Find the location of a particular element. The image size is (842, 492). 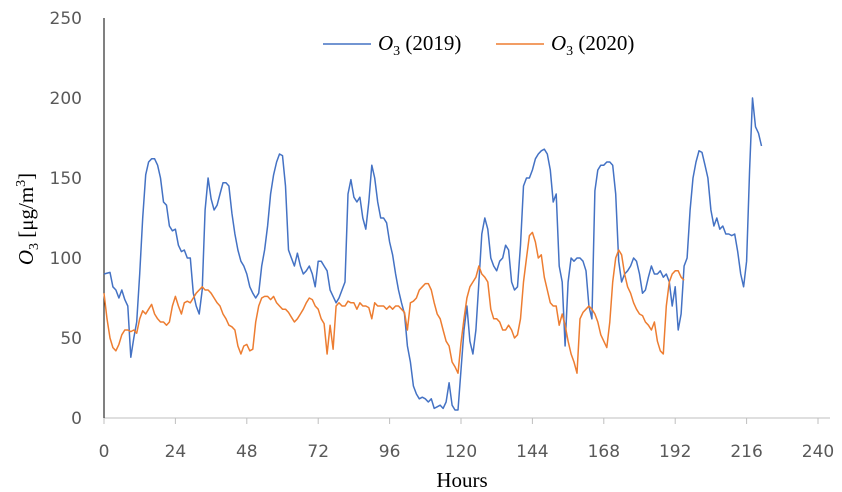

y-tick-label: 50 is located at coordinates (71, 339).